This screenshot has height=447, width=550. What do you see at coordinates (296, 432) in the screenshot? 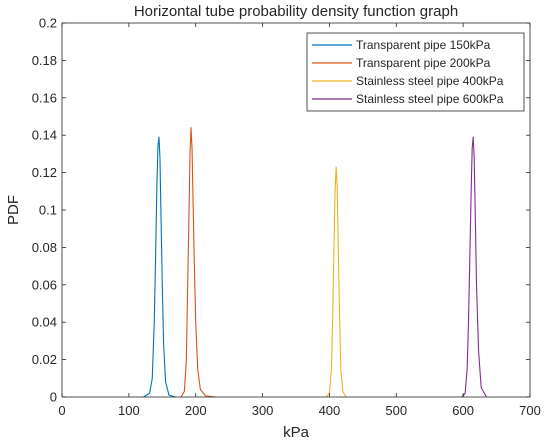
I see `x-axis-title: kPa` at bounding box center [296, 432].